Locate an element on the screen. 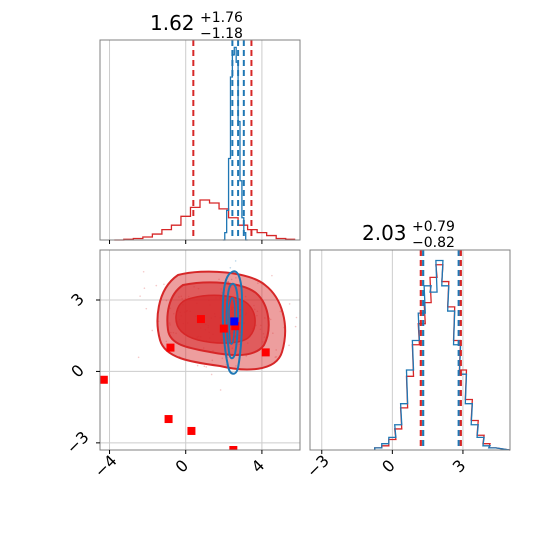  blue-contour-inner is located at coordinates (232, 321).